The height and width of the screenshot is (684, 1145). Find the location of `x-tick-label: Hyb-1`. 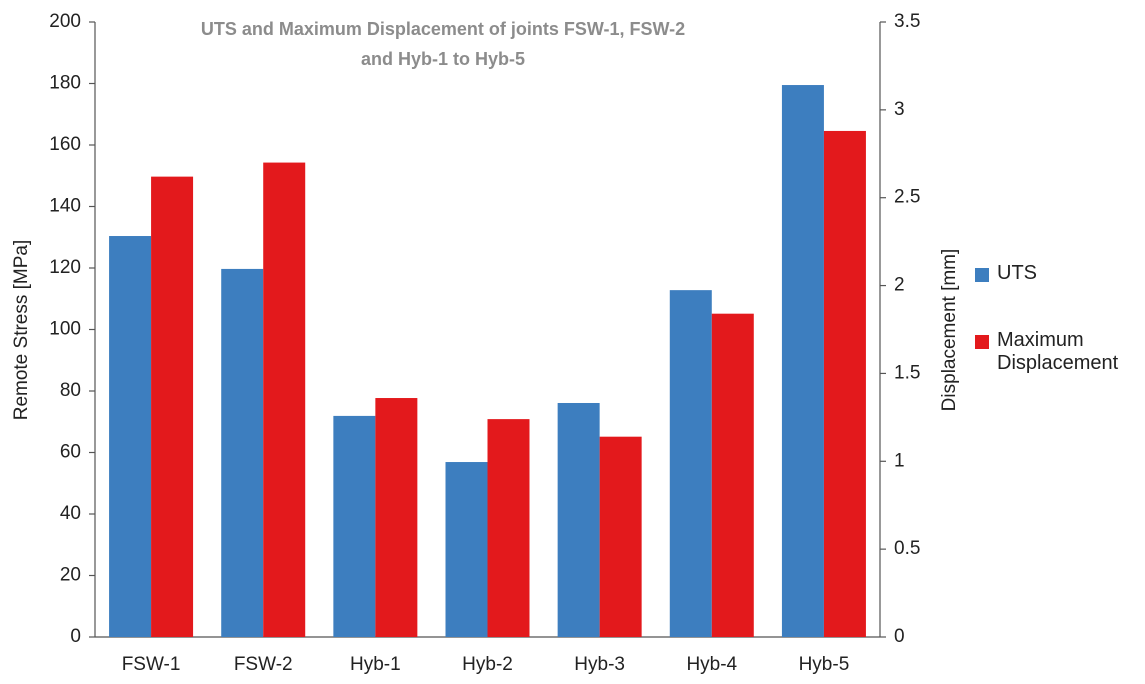

x-tick-label: Hyb-1 is located at coordinates (375, 664).